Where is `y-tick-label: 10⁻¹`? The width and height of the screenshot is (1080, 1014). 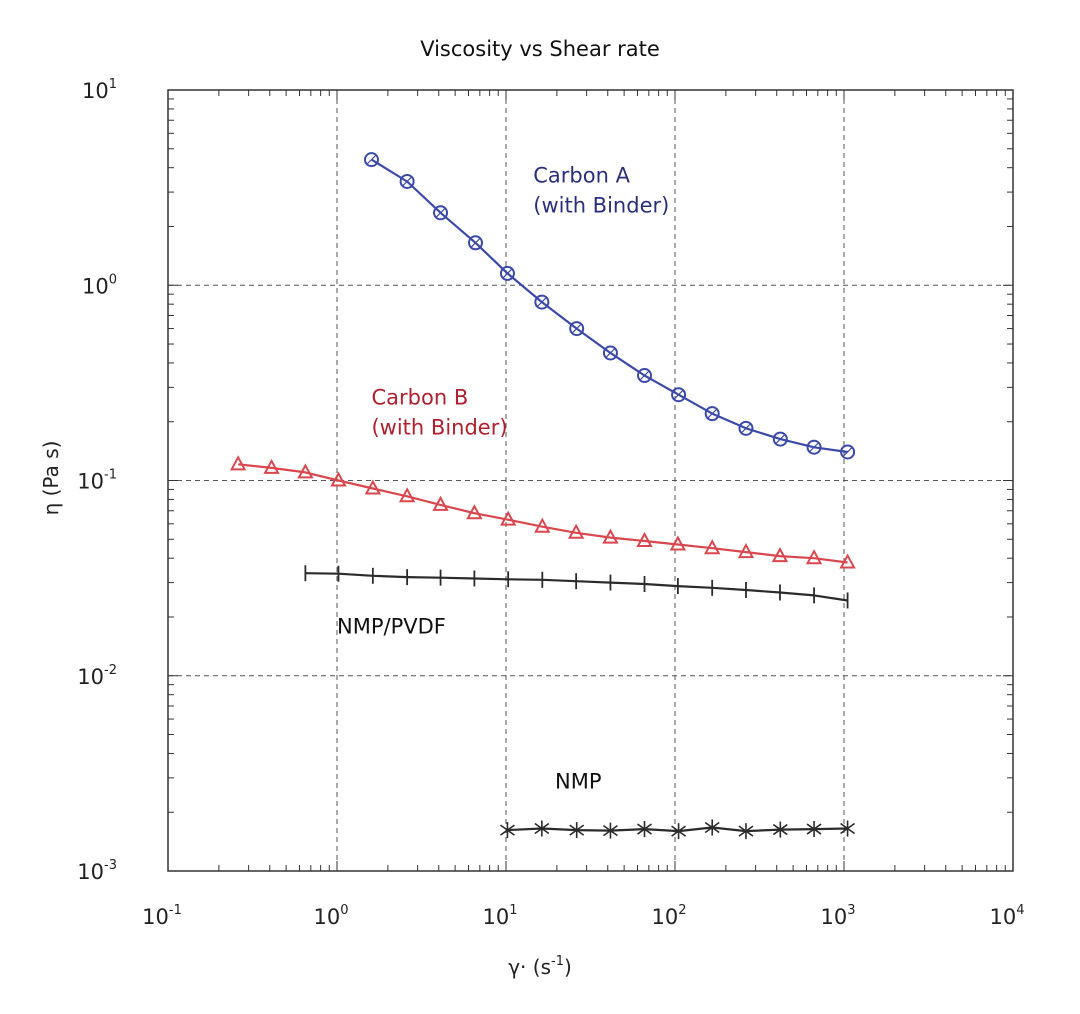
y-tick-label: 10⁻¹ is located at coordinates (97, 481).